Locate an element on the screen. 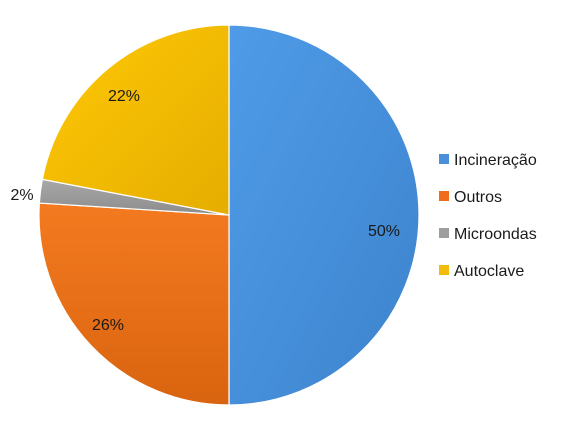 The image size is (576, 433). pie-slice-autoclave is located at coordinates (135, 120).